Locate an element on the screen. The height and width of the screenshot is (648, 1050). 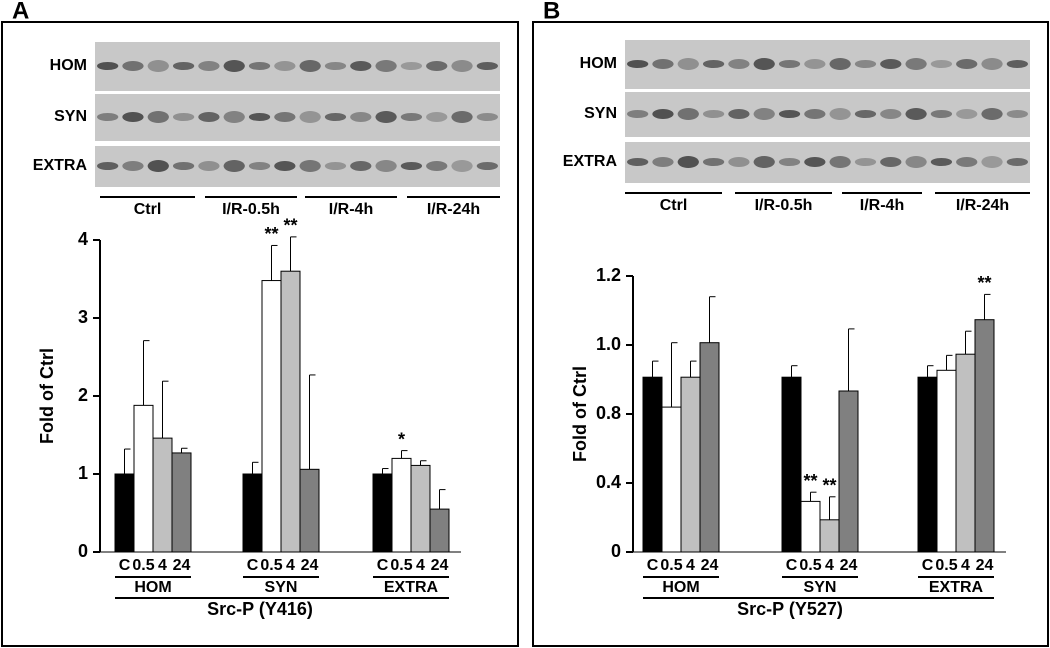
y-tick-label: 2 is located at coordinates (83, 395).